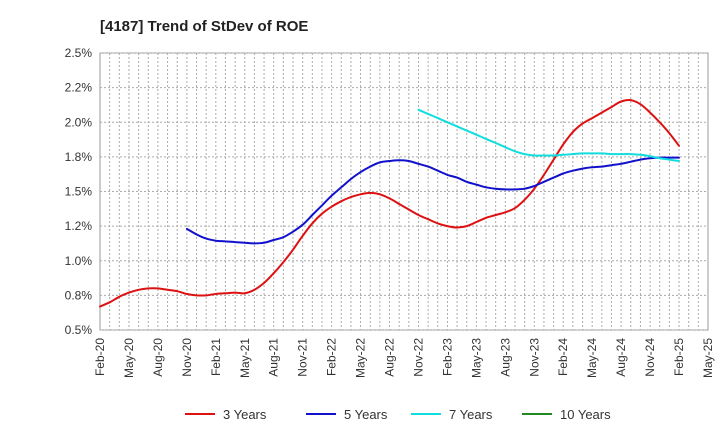 The width and height of the screenshot is (720, 440). Describe the element at coordinates (398, 414) in the screenshot. I see `legend: 3 Years 5 Years 7 Years 10 Years` at that location.